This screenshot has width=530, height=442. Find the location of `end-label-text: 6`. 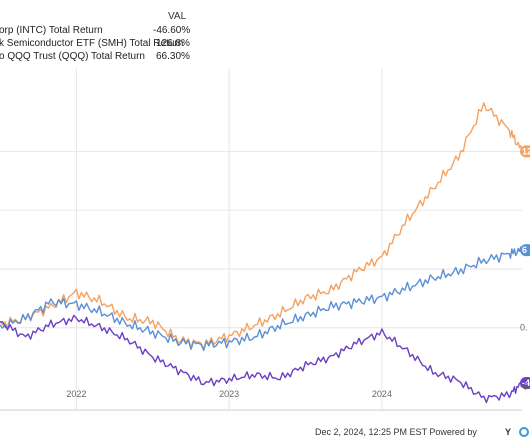

end-label-text: 6 is located at coordinates (524, 250).